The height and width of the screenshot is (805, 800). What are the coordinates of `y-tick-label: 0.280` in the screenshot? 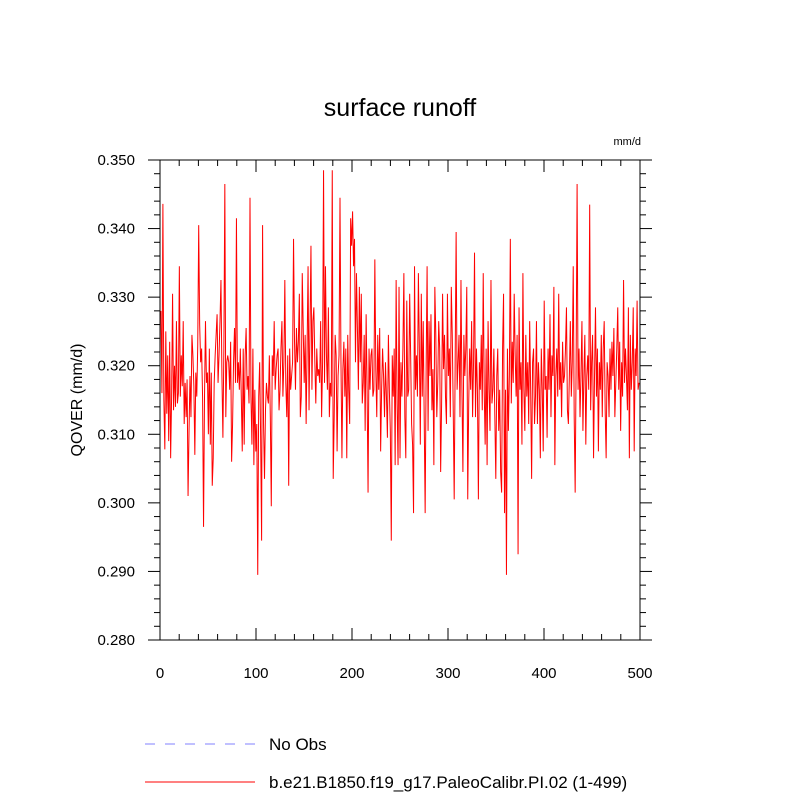 It's located at (116, 640).